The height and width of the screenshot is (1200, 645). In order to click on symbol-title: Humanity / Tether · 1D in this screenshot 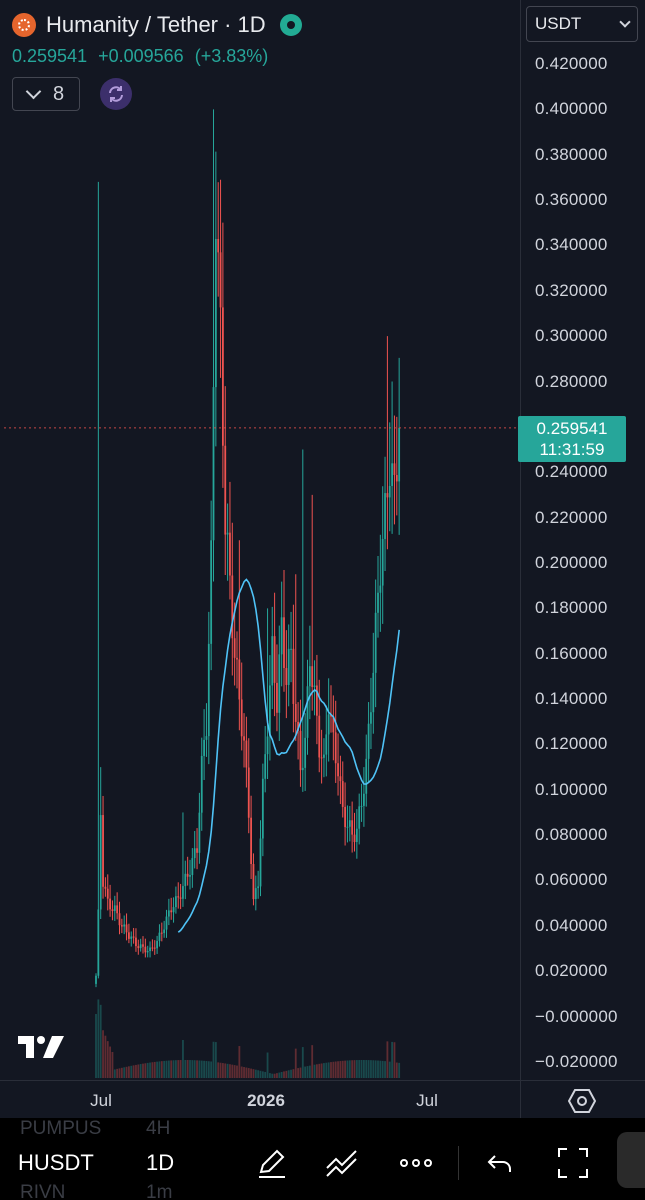, I will do `click(156, 24)`.